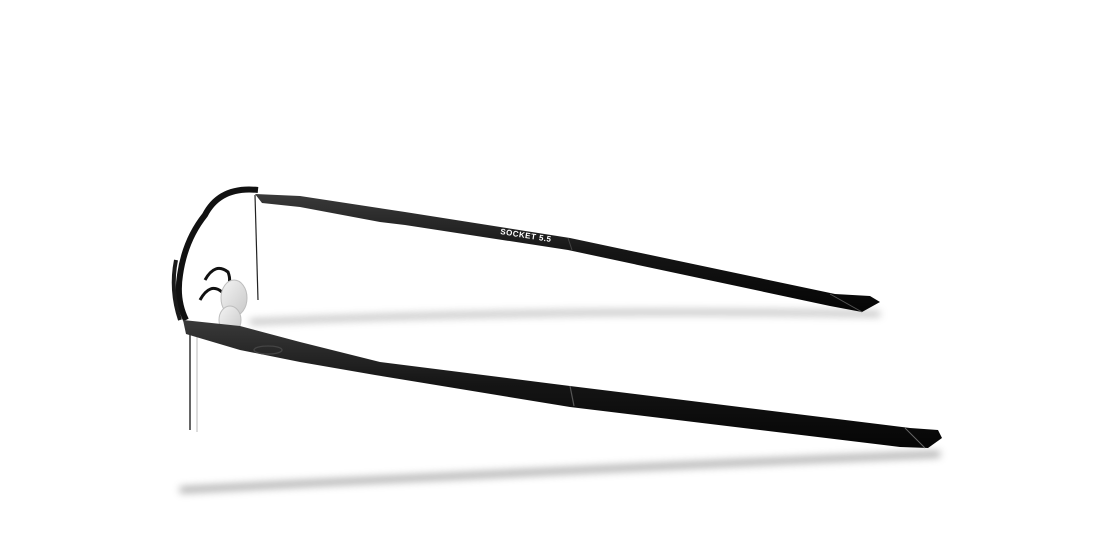 This screenshot has height=550, width=1100. I want to click on oakley-ellipse-icon, so click(268, 350).